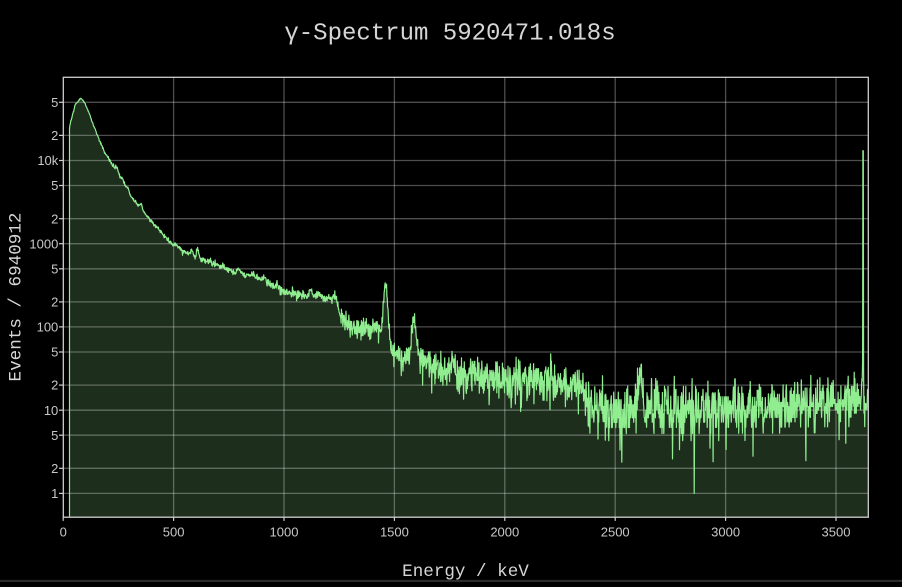 The image size is (902, 587). I want to click on svg-text: 1500, so click(394, 531).